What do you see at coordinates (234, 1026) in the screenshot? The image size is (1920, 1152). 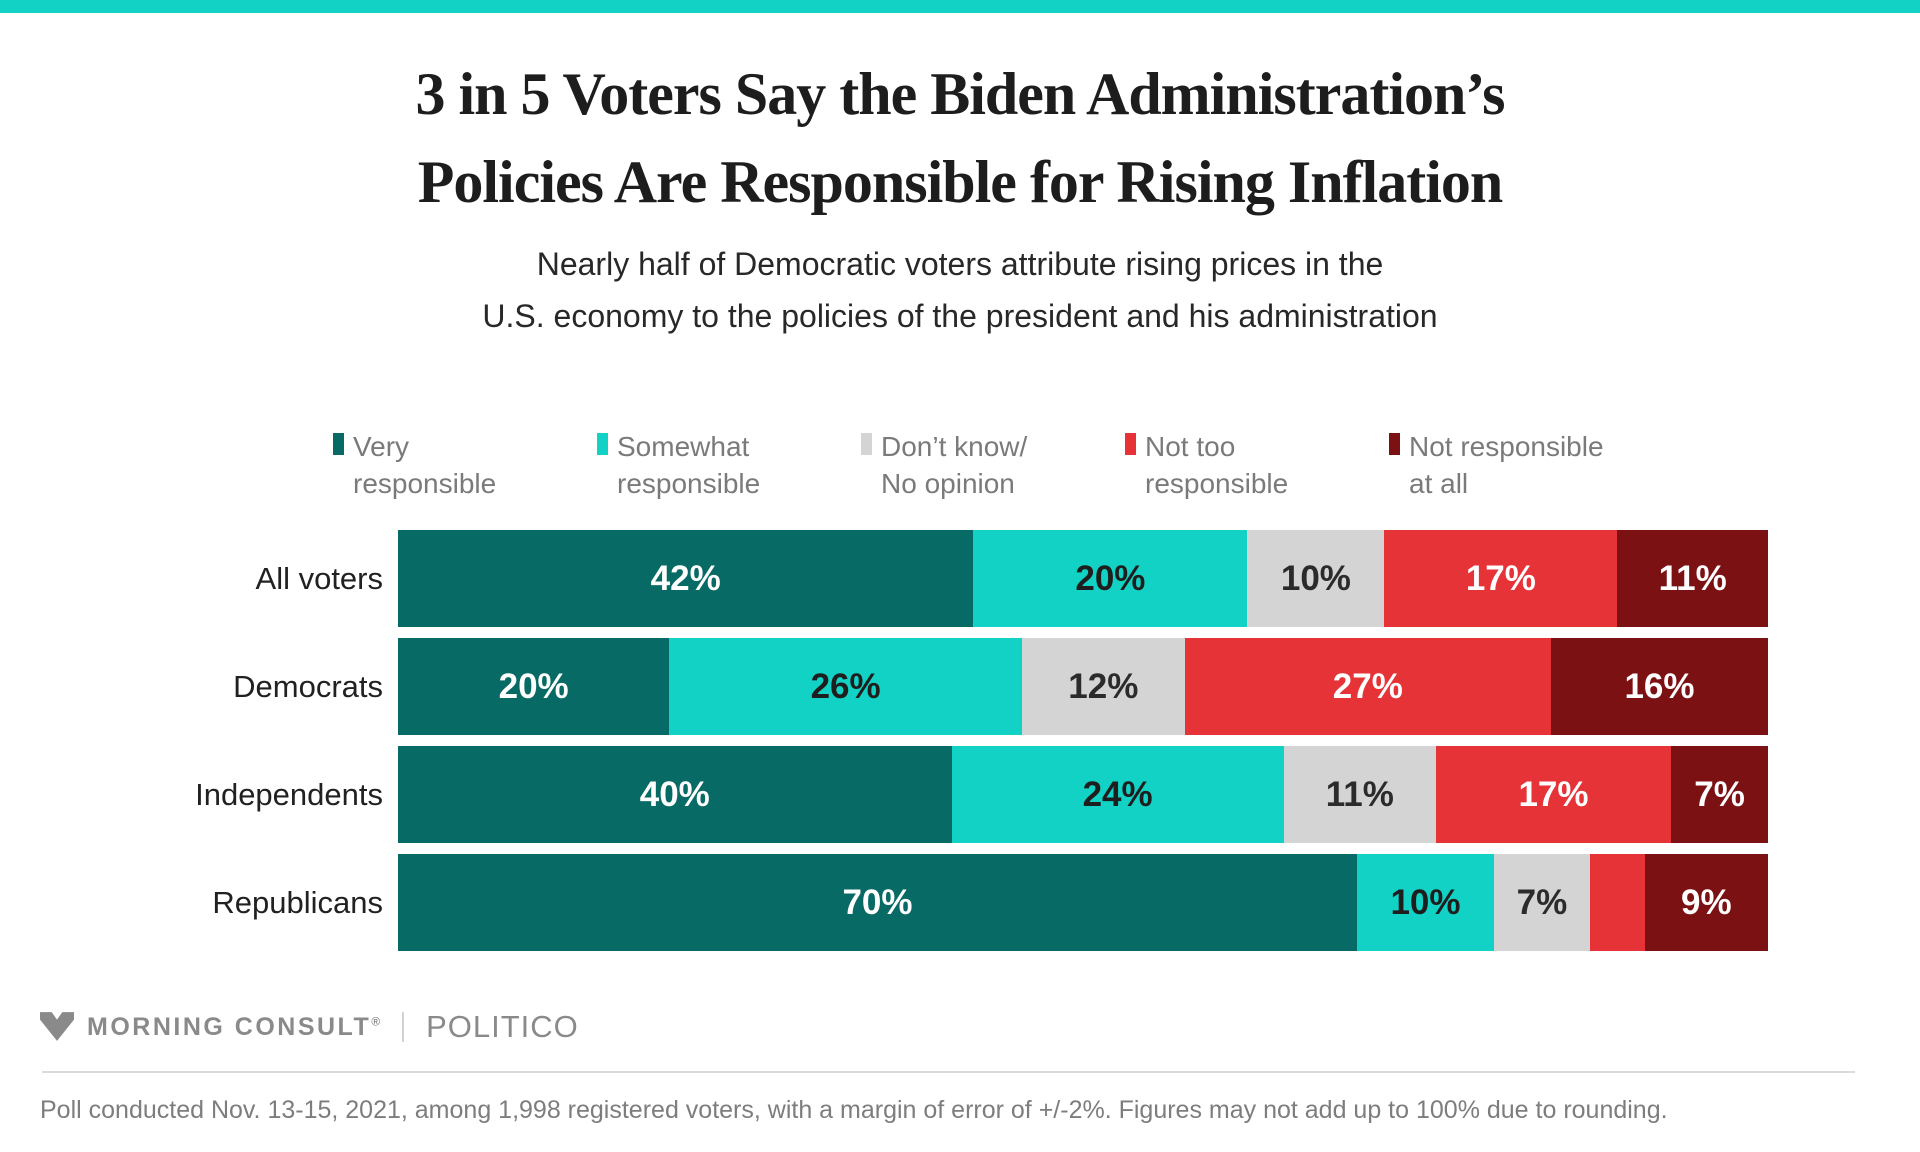 I see `morning-consult-wordmark: MORNING CONSULT®` at bounding box center [234, 1026].